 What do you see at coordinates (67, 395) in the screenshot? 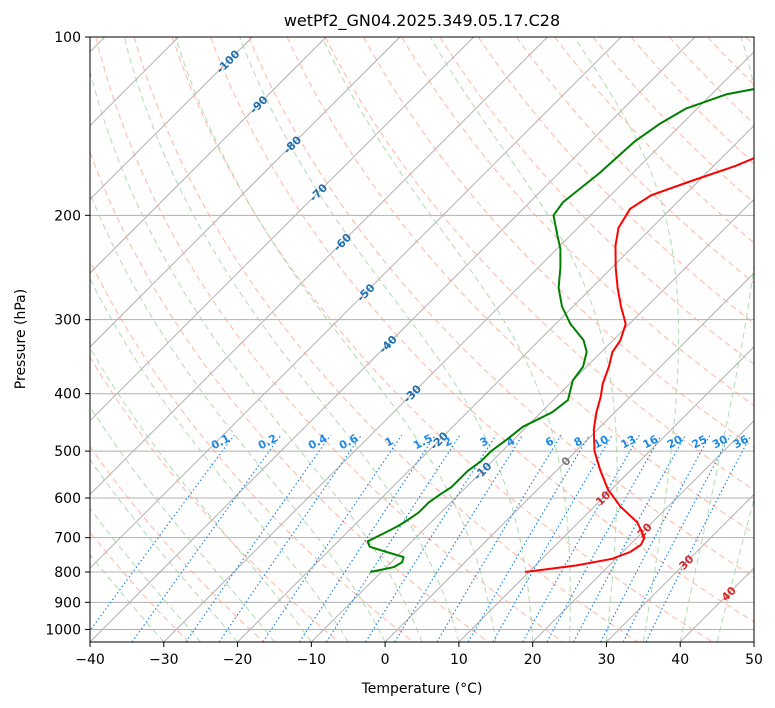
I see `y-tick-label: 400` at bounding box center [67, 395].